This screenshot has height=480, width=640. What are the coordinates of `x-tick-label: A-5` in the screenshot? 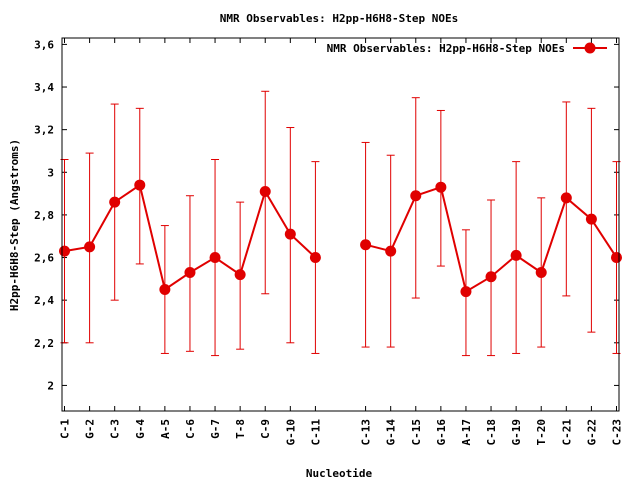 It's located at (165, 429).